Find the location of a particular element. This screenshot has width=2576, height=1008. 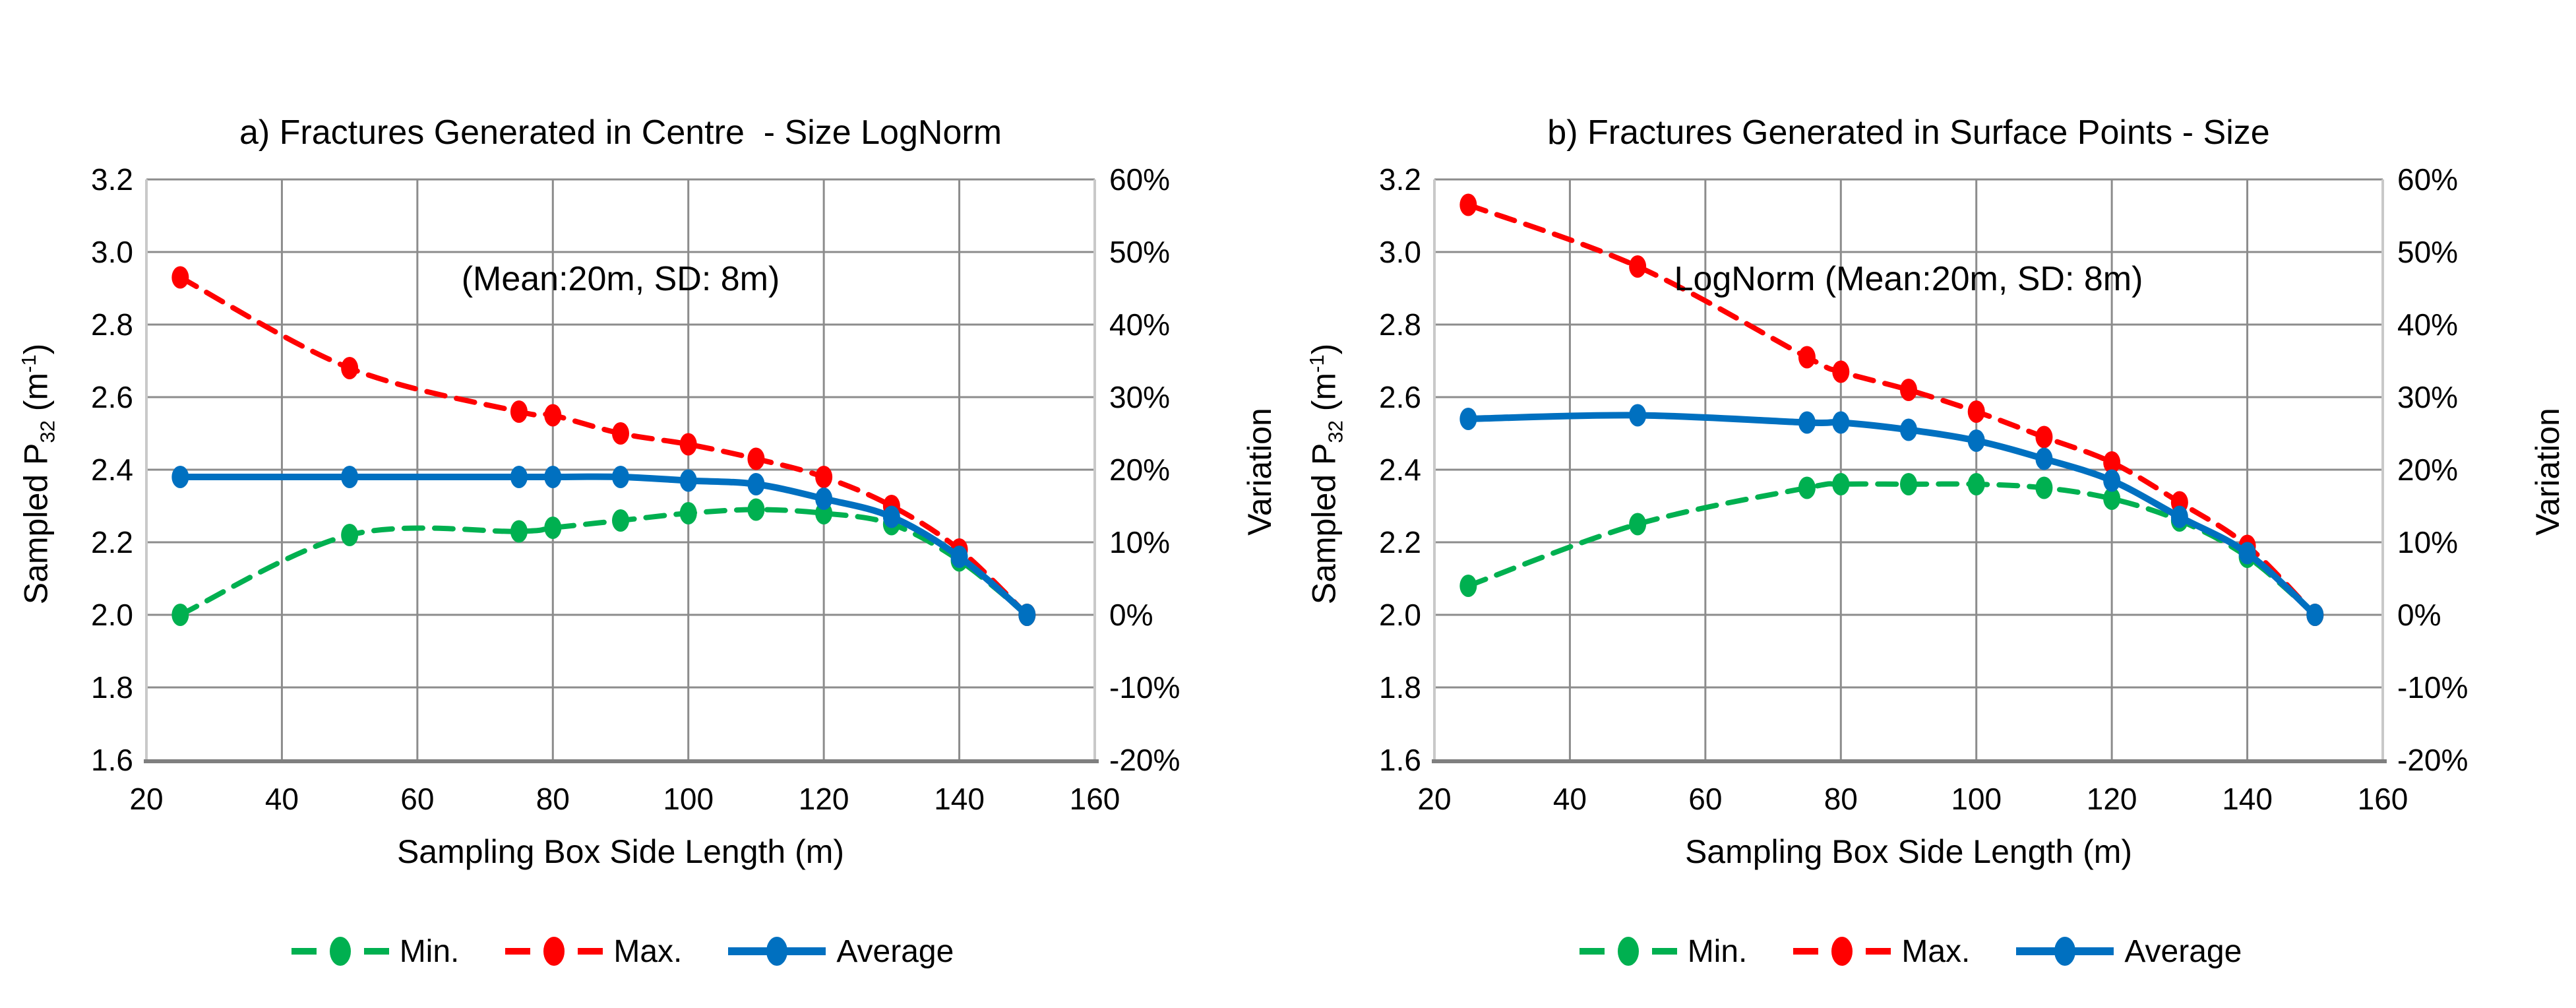

legend-item-min: Min. is located at coordinates (1661, 951).